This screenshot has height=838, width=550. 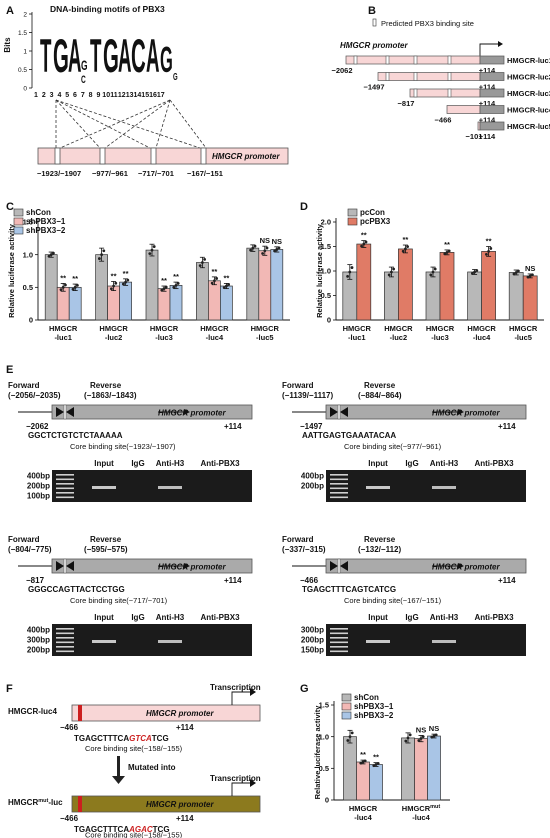 What do you see at coordinates (528, 60) in the screenshot?
I see `construct-name: HMGCR-luc1` at bounding box center [528, 60].